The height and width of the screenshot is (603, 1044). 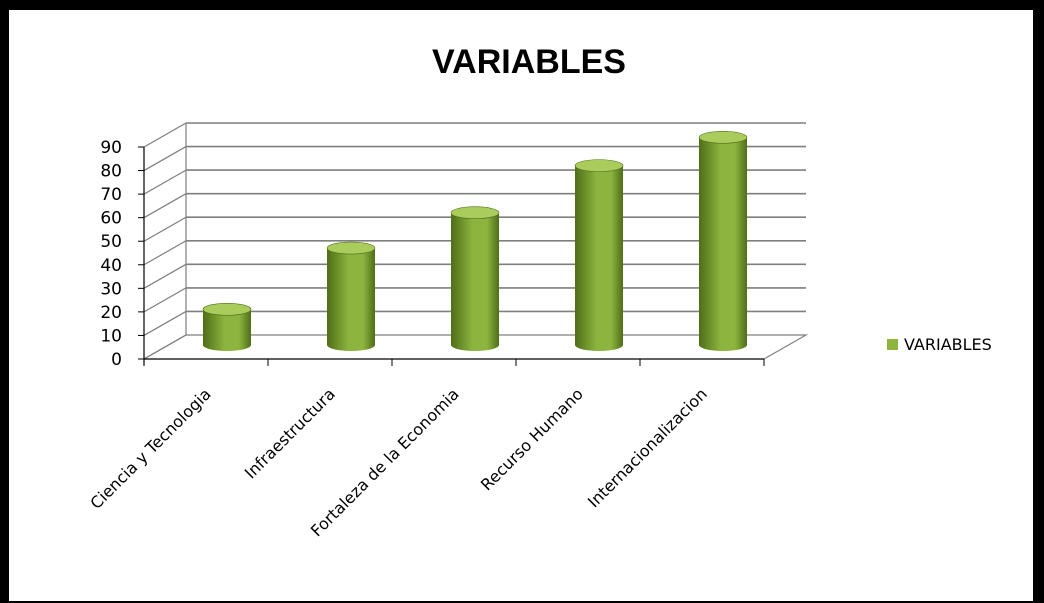 What do you see at coordinates (647, 447) in the screenshot?
I see `x-category-label: Internacionalizacion` at bounding box center [647, 447].